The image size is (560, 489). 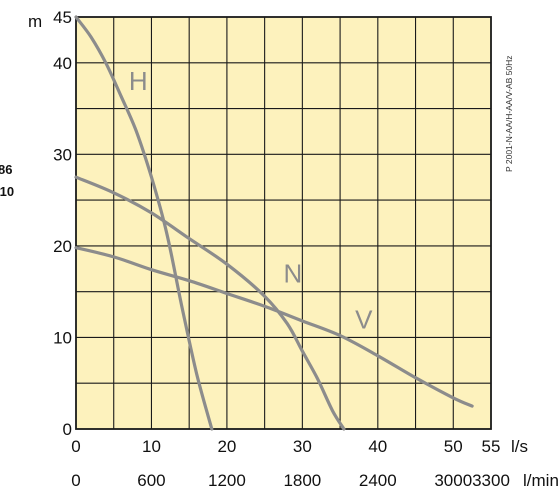 What do you see at coordinates (227, 480) in the screenshot?
I see `x2-tick-label: 1200` at bounding box center [227, 480].